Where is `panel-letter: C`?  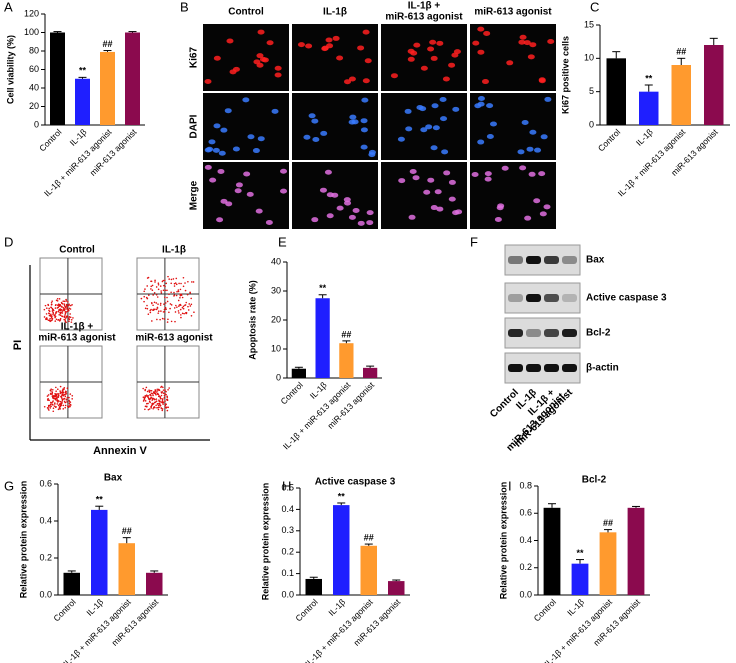 panel-letter: C is located at coordinates (594, 7).